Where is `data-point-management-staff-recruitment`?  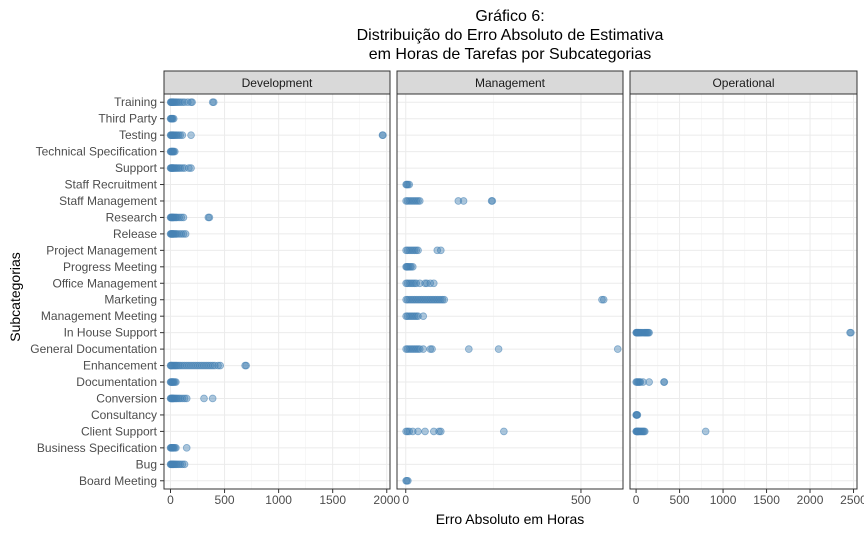
data-point-management-staff-recruitment is located at coordinates (409, 184).